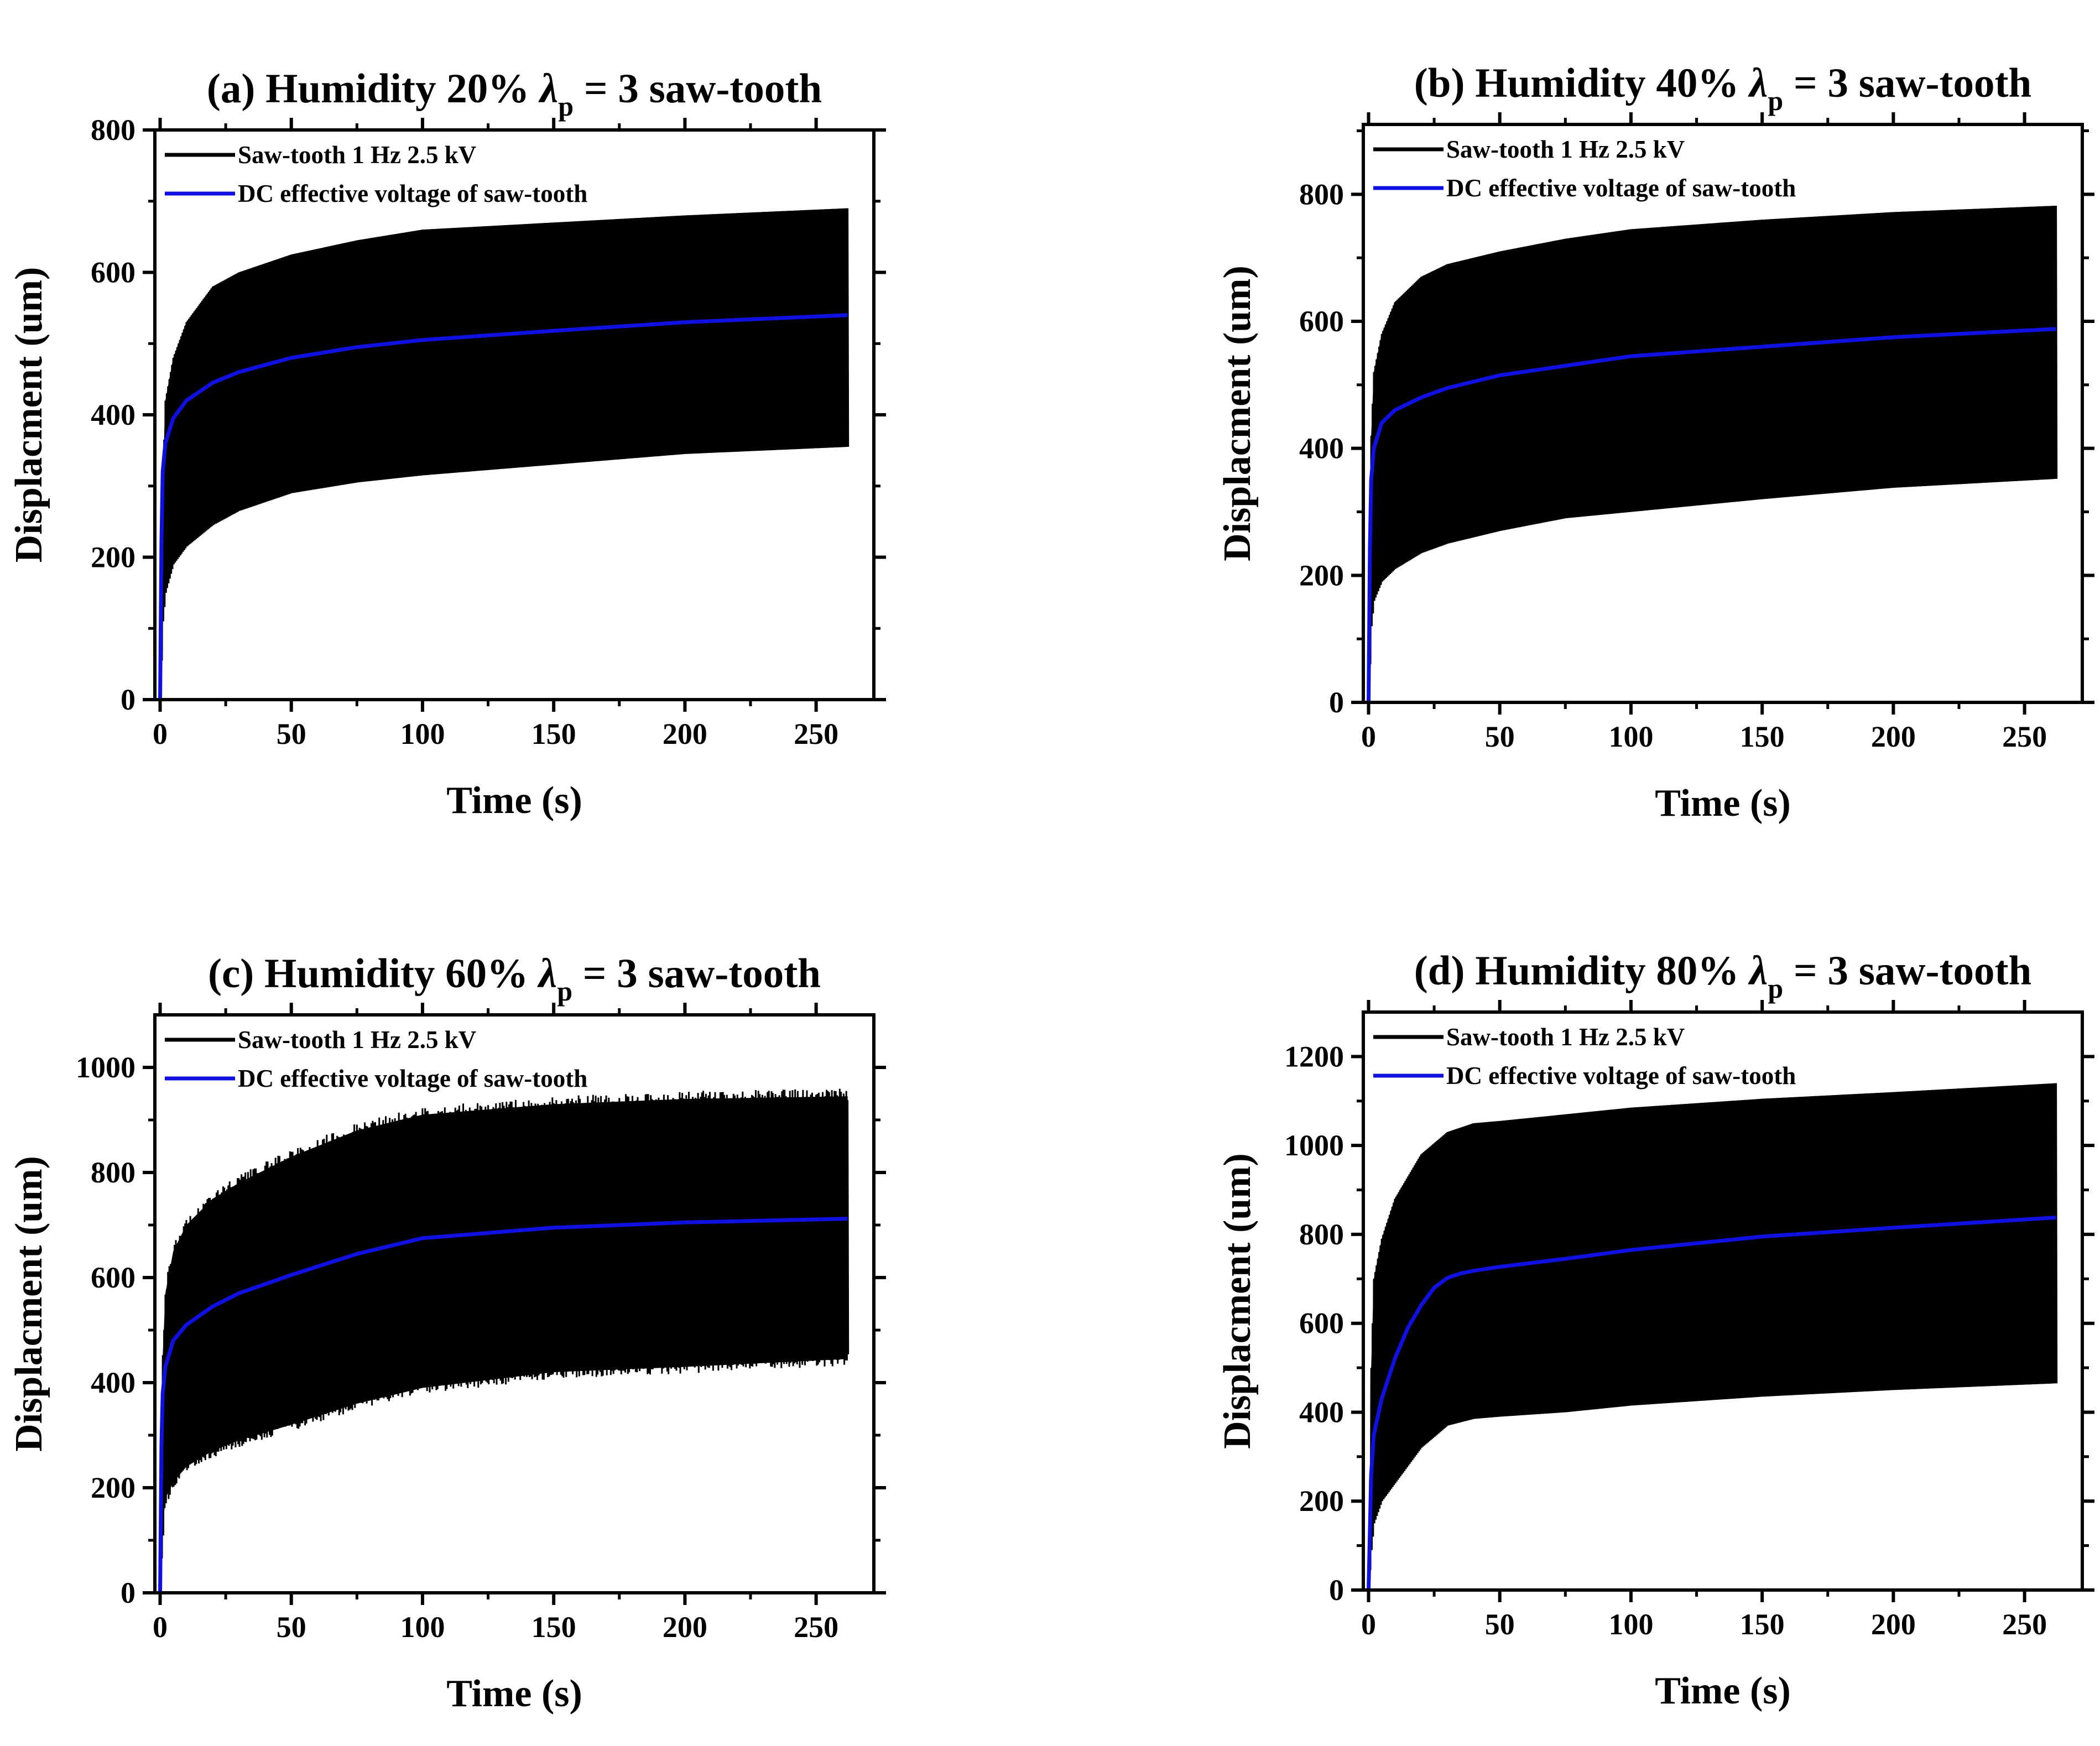  I want to click on chart-title: (c) Humidity 60% λp = 3 saw-tooth, so click(514, 979).